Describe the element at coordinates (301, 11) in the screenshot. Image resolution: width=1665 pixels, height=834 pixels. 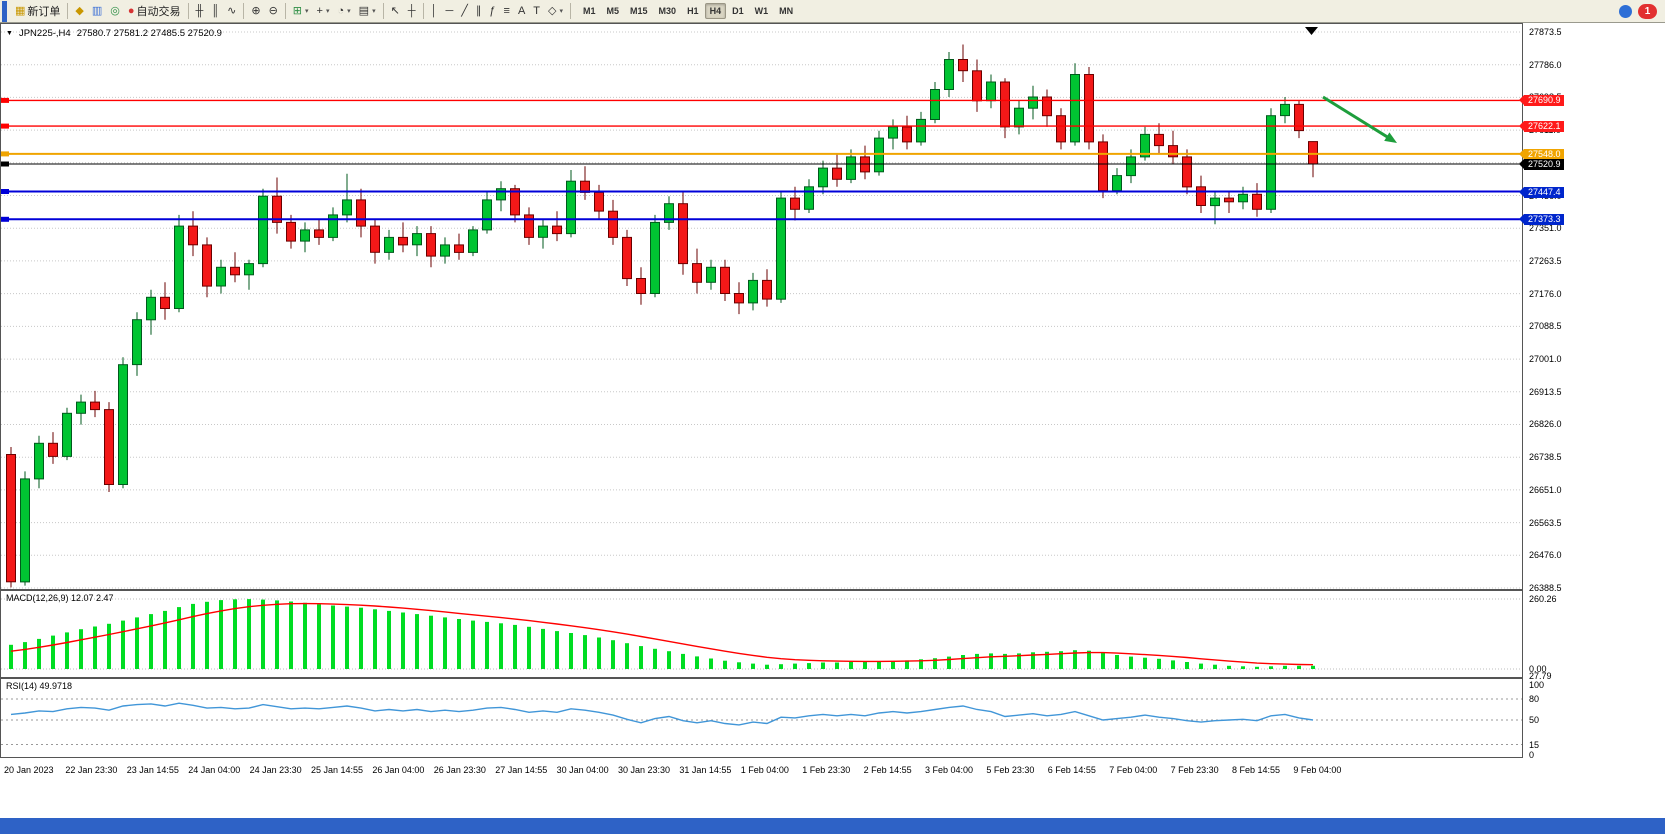
I see `tile-windows-button: ⊞ ▾` at that location.